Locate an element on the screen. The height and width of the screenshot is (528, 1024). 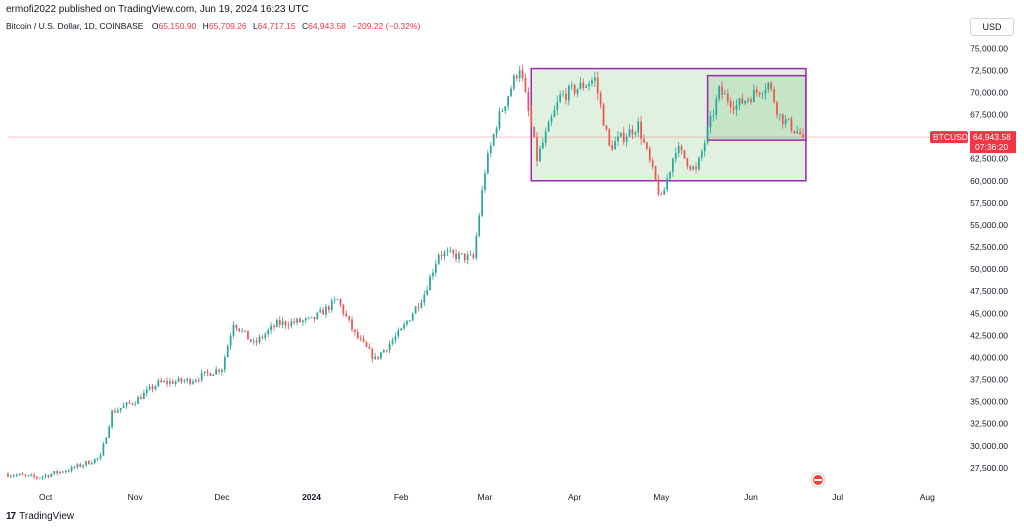
close-value: 64,943.58 is located at coordinates (327, 26).